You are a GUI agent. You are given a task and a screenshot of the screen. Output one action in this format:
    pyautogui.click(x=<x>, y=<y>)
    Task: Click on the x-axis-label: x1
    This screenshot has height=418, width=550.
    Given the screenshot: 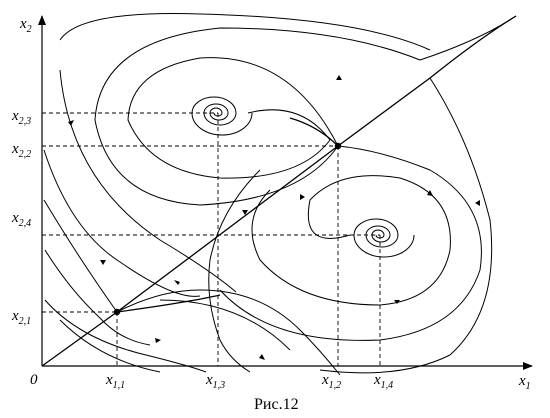 What is the action you would take?
    pyautogui.click(x=524, y=382)
    